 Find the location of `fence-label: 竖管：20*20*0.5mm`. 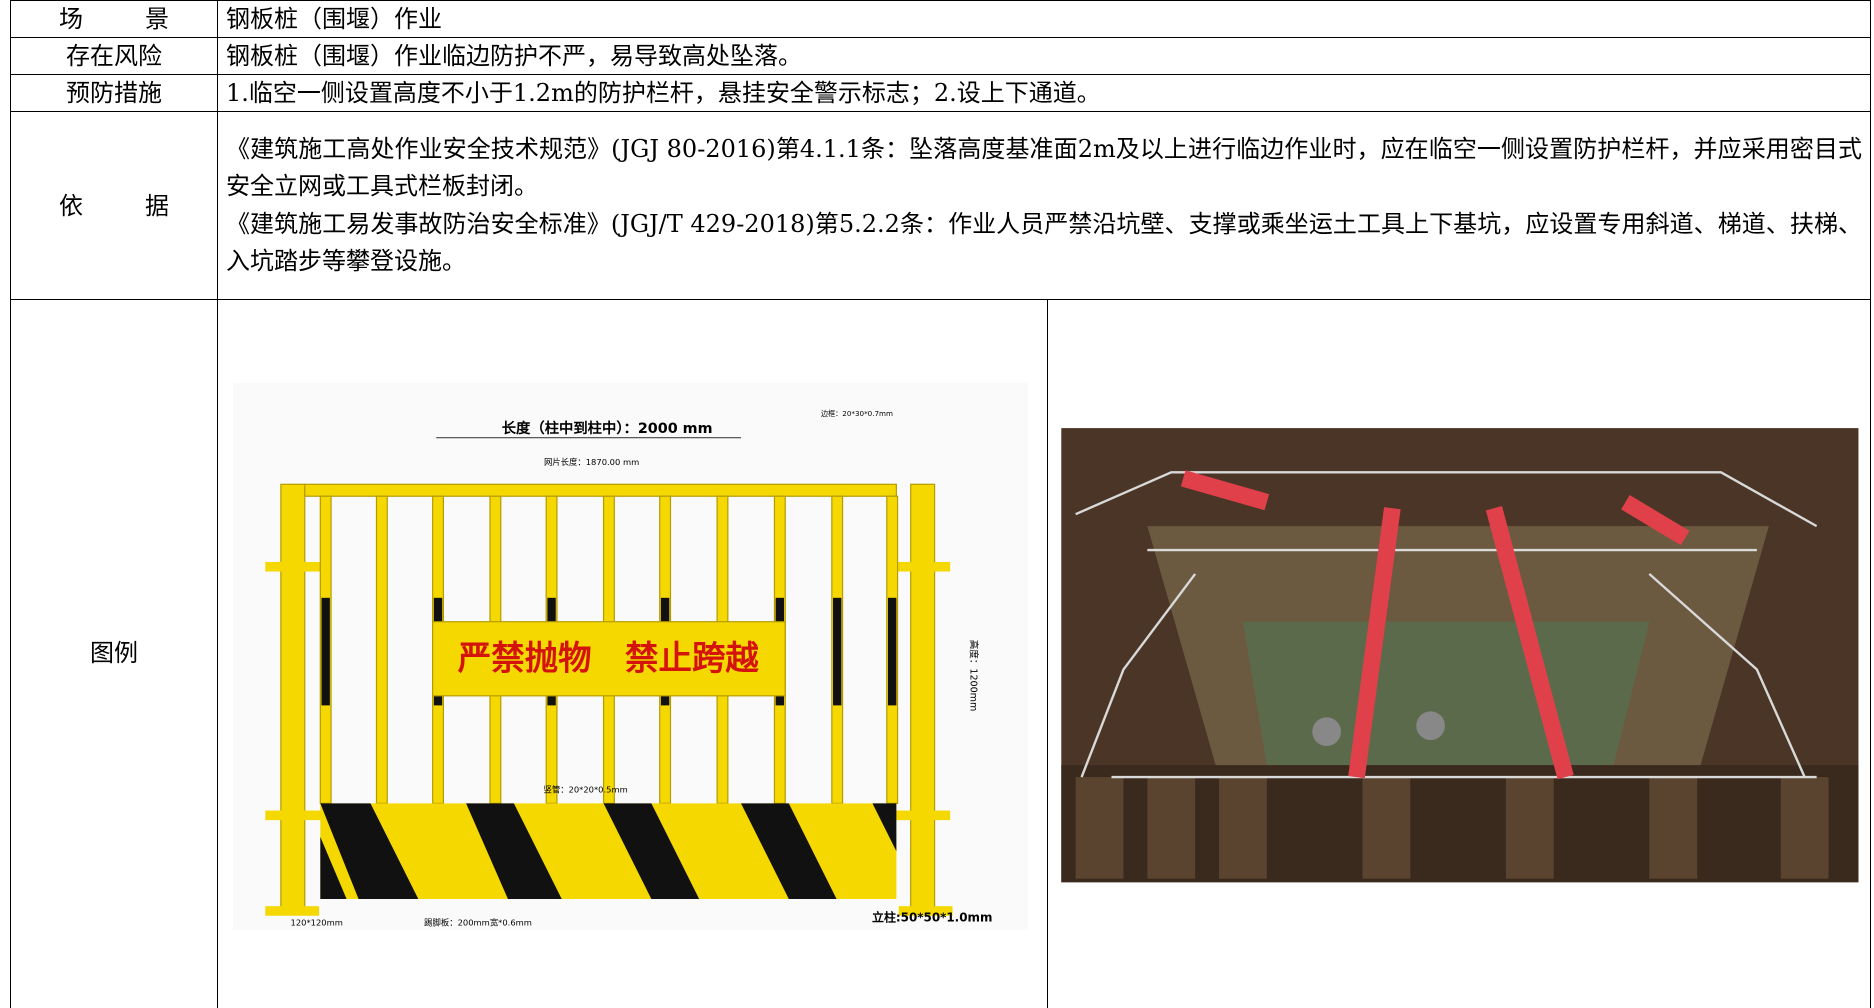

fence-label: 竖管：20*20*0.5mm is located at coordinates (585, 790).